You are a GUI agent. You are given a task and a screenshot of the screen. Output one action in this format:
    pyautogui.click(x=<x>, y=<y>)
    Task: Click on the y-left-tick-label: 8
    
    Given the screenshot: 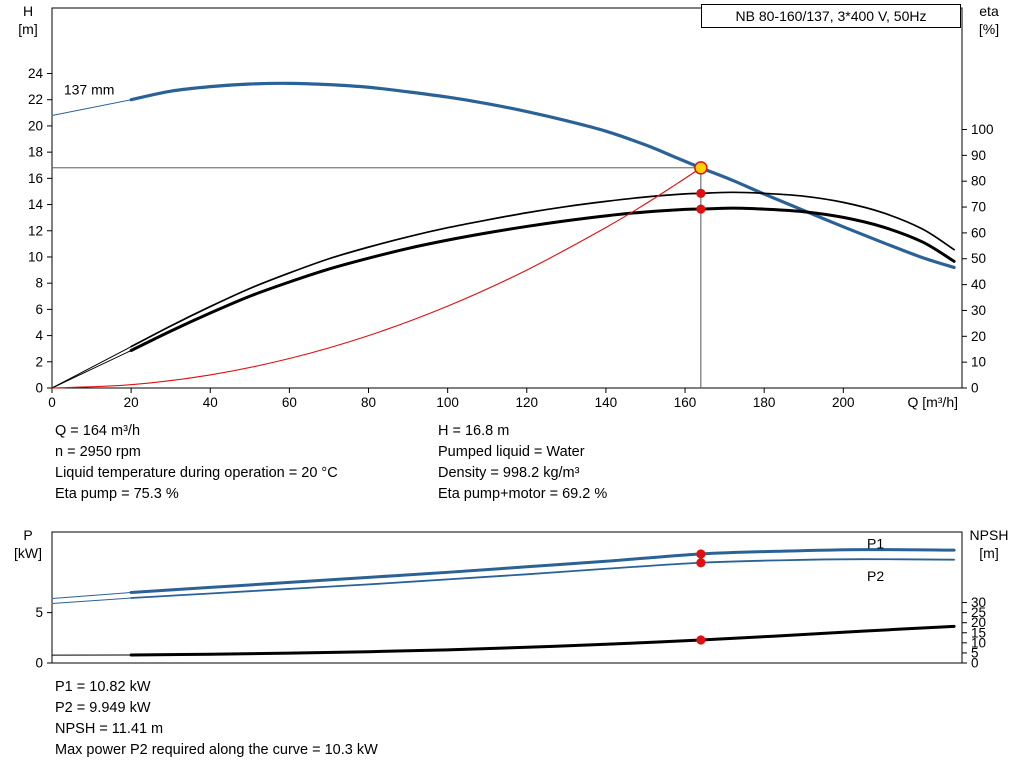 What is the action you would take?
    pyautogui.click(x=39, y=283)
    